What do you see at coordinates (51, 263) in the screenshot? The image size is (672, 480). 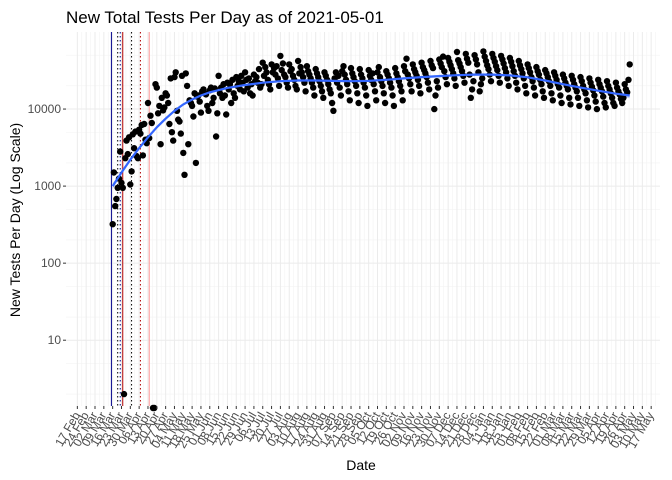 I see `y-tick-label: 100` at bounding box center [51, 263].